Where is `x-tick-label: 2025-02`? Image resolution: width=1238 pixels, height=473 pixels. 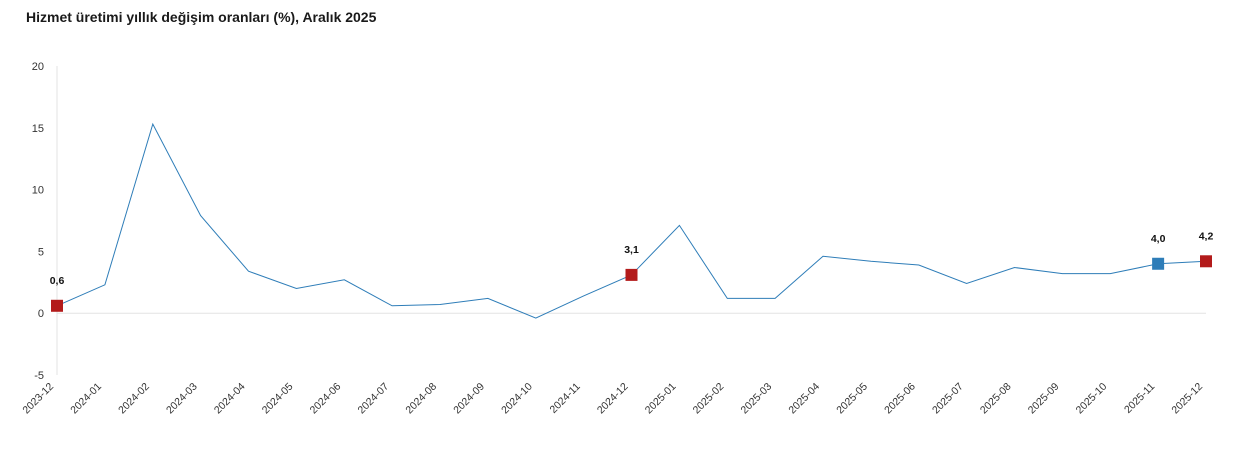
x-tick-label: 2025-02 is located at coordinates (709, 399).